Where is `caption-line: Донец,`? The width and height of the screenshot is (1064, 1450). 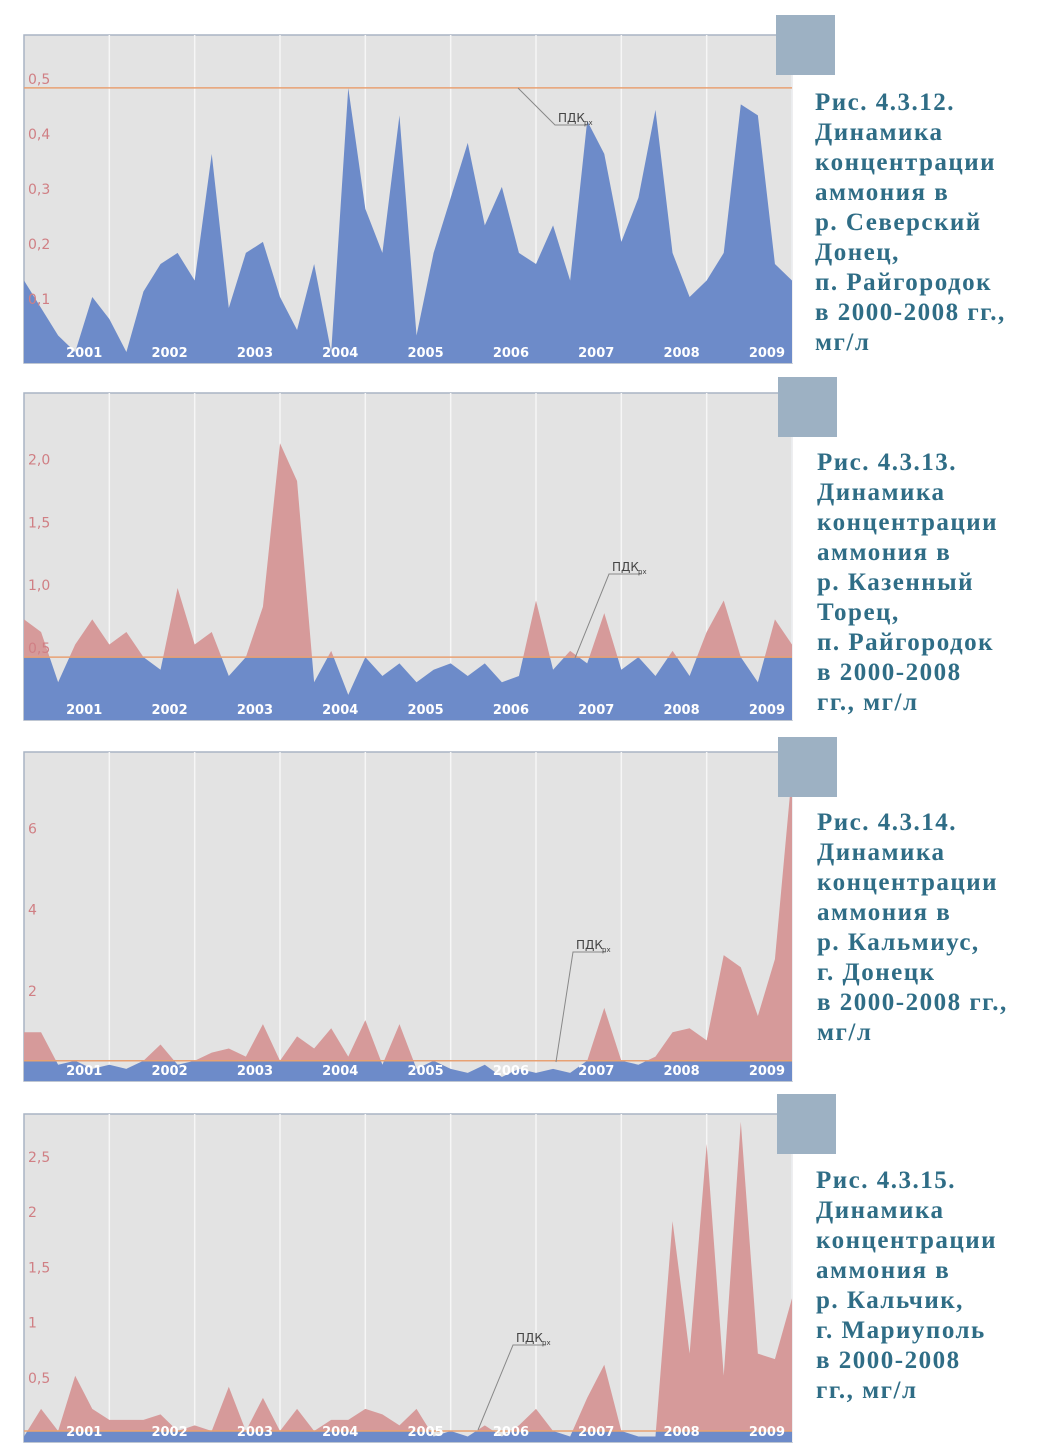
caption-line: Донец, is located at coordinates (857, 252).